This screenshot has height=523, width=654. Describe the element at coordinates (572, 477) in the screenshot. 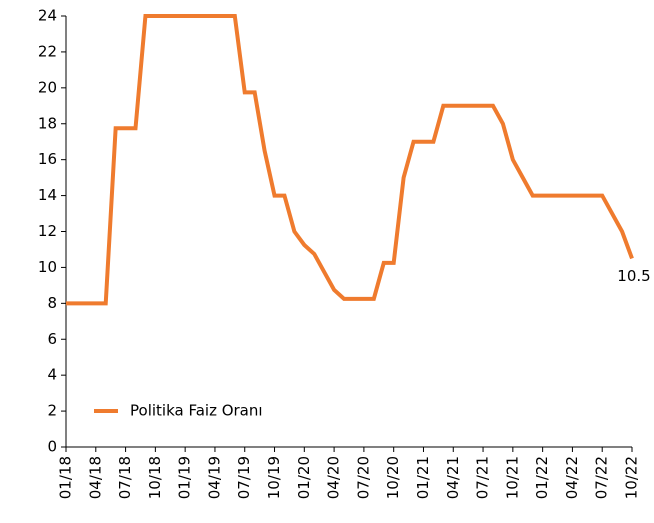

I see `x-tick-label: 04/22` at that location.